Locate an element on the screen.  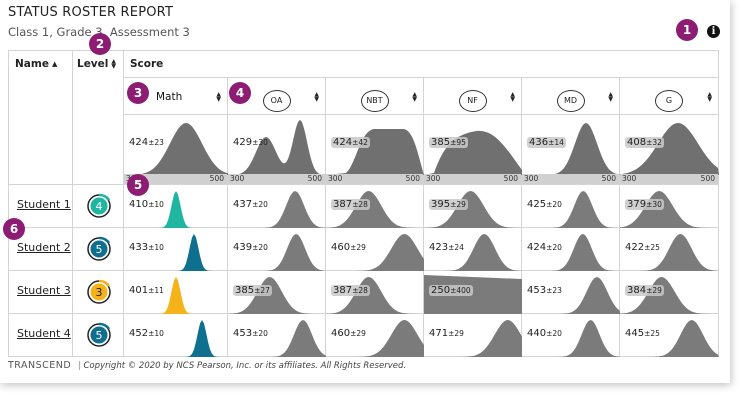
sort-up-icon: ▲ is located at coordinates (54, 63).